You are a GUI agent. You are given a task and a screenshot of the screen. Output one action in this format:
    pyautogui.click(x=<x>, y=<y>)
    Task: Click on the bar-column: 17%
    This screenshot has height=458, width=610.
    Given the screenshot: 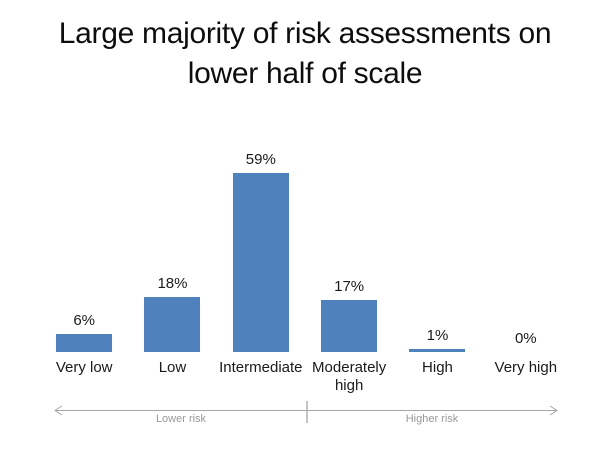 What is the action you would take?
    pyautogui.click(x=349, y=241)
    